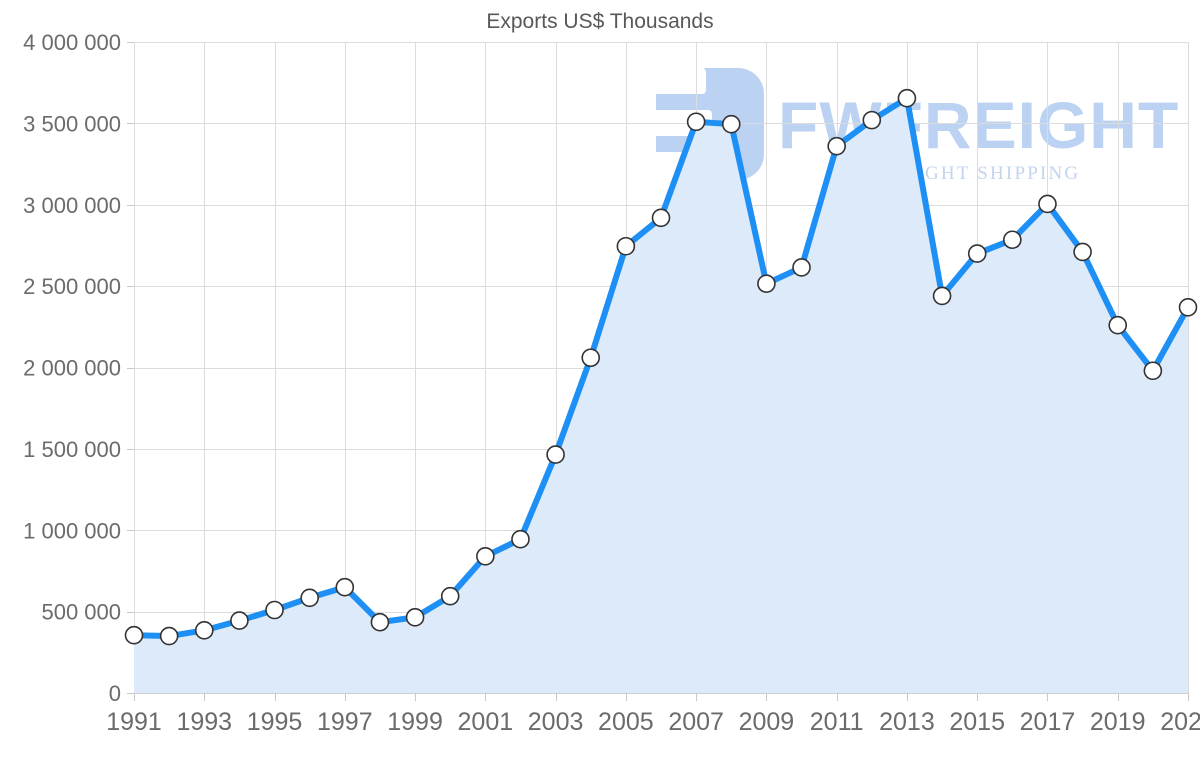 Image resolution: width=1200 pixels, height=763 pixels. Describe the element at coordinates (72, 286) in the screenshot. I see `y-axis-tick-label: 2 500 000` at that location.